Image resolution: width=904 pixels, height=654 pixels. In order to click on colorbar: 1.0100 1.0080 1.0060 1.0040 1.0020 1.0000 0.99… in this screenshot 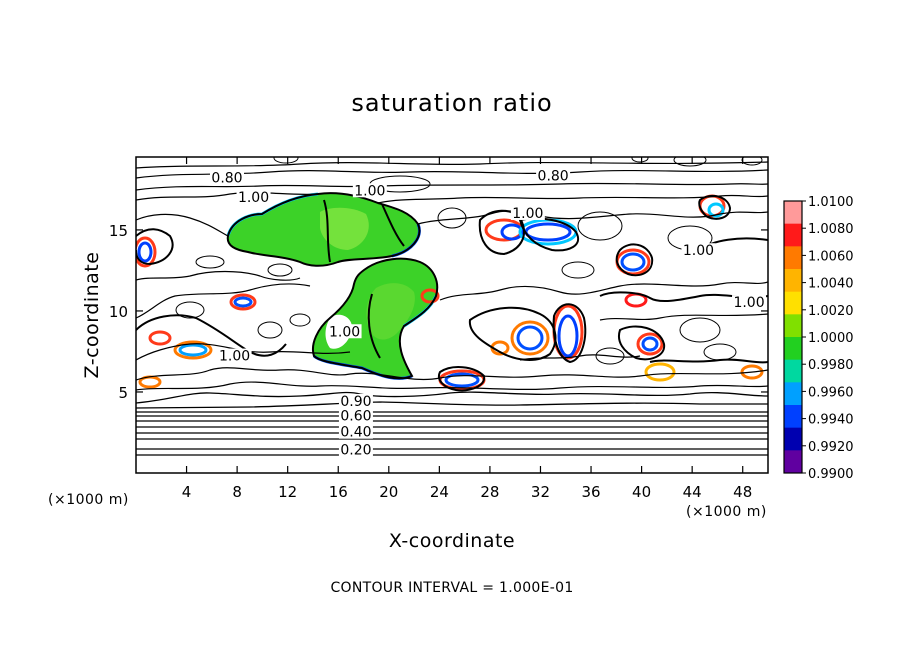, I will do `click(818, 338)`.